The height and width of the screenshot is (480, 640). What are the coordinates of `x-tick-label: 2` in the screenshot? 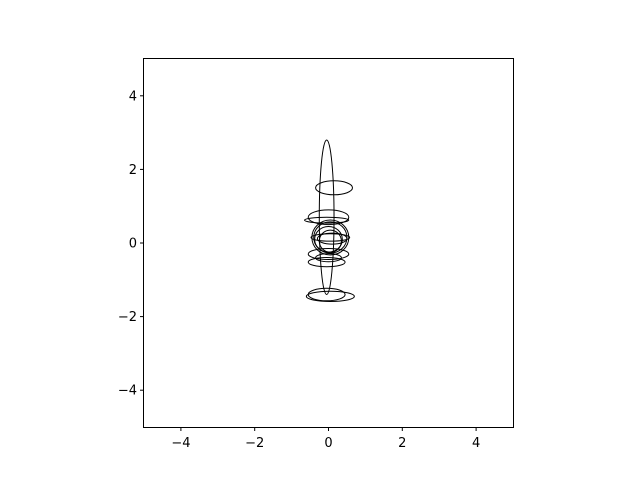 It's located at (402, 443).